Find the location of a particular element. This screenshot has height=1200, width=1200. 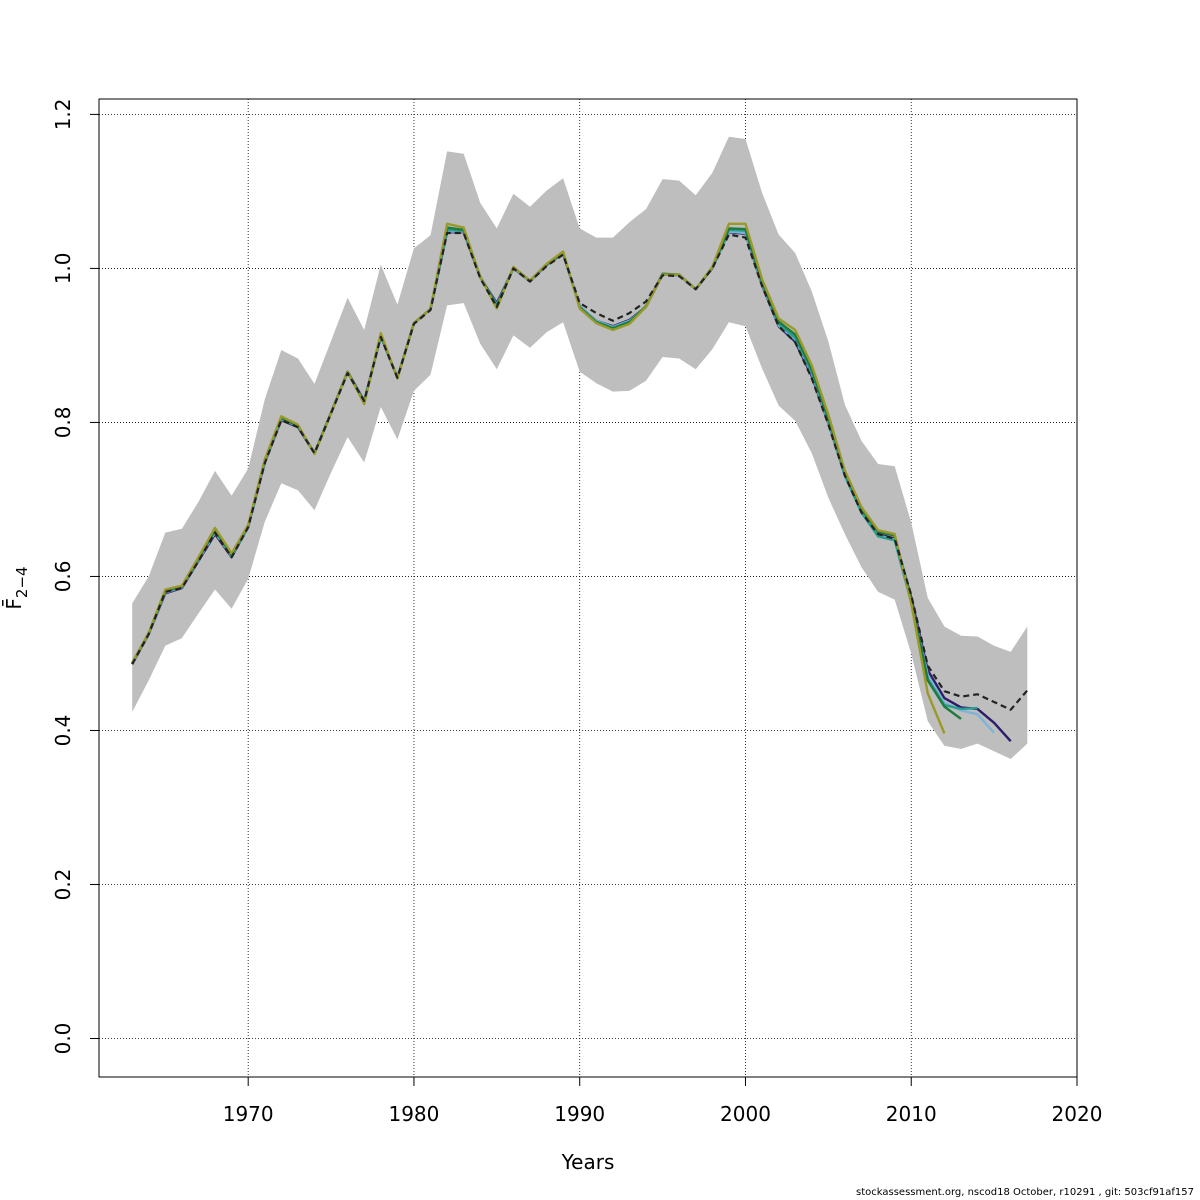

x-tick-label: 2020 is located at coordinates (1077, 1114).